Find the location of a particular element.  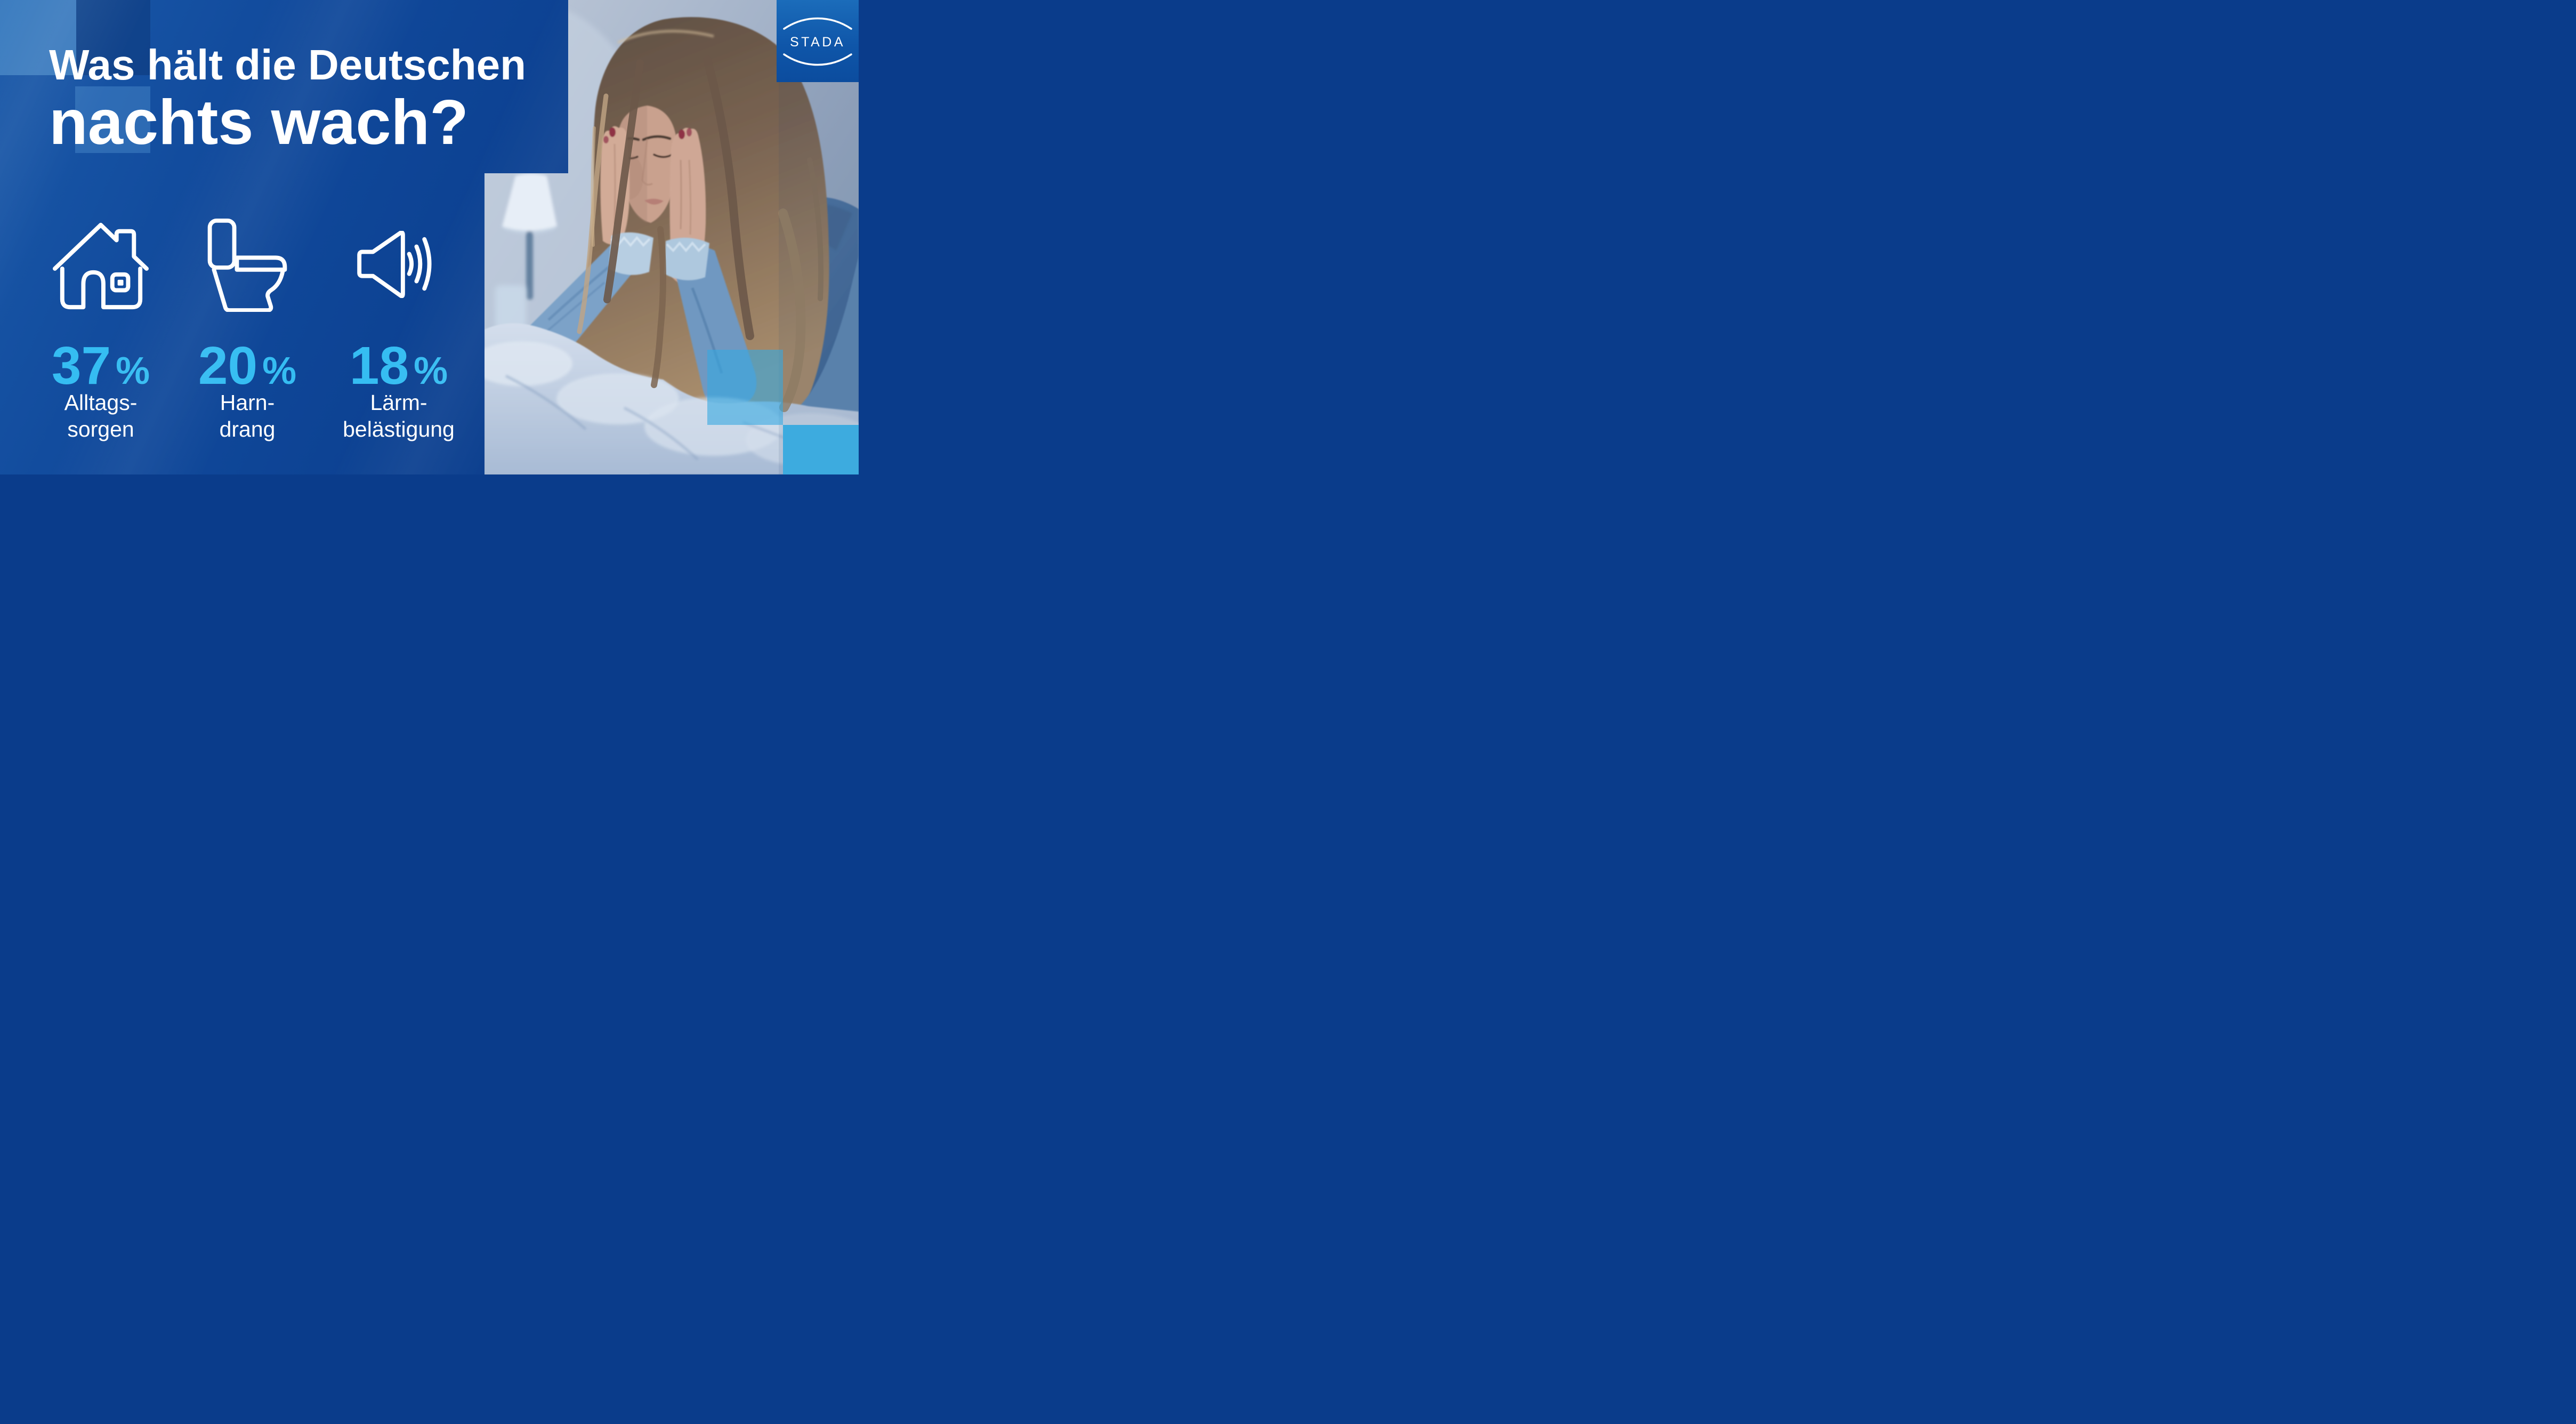

stat-laermbelaestigung: 18% Lärm- belästigung is located at coordinates (399, 237).